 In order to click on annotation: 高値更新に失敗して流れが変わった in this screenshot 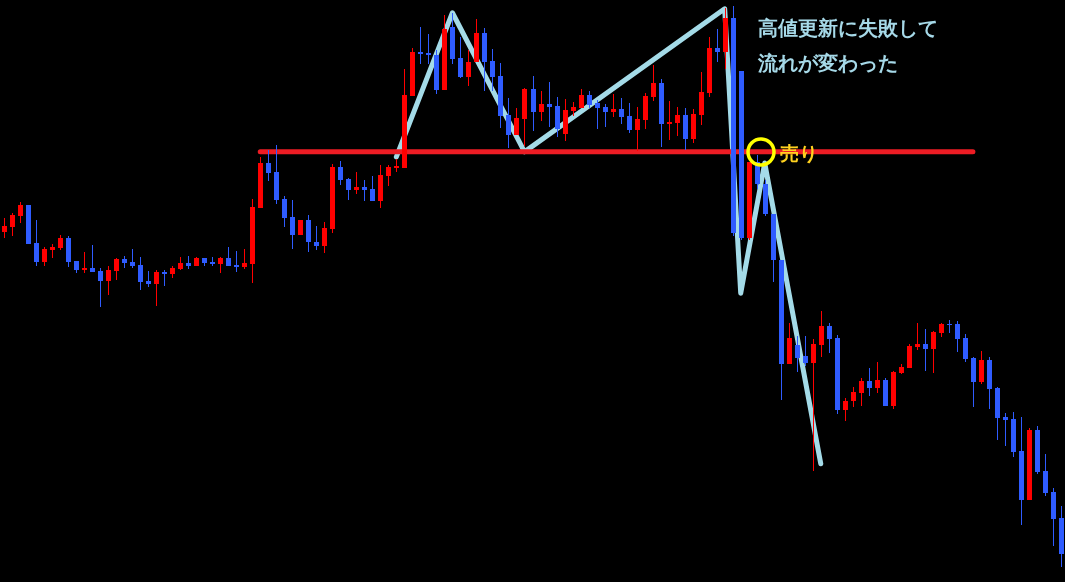, I will do `click(847, 45)`.